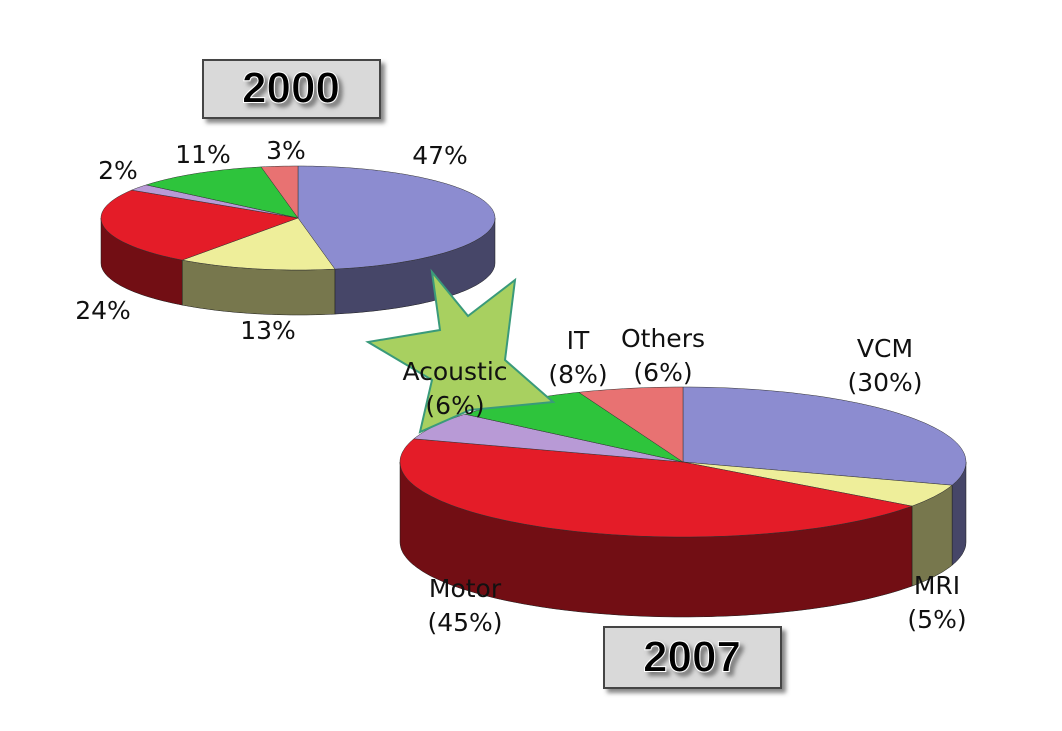 The image size is (1062, 731). I want to click on value-label: (45%), so click(464, 622).